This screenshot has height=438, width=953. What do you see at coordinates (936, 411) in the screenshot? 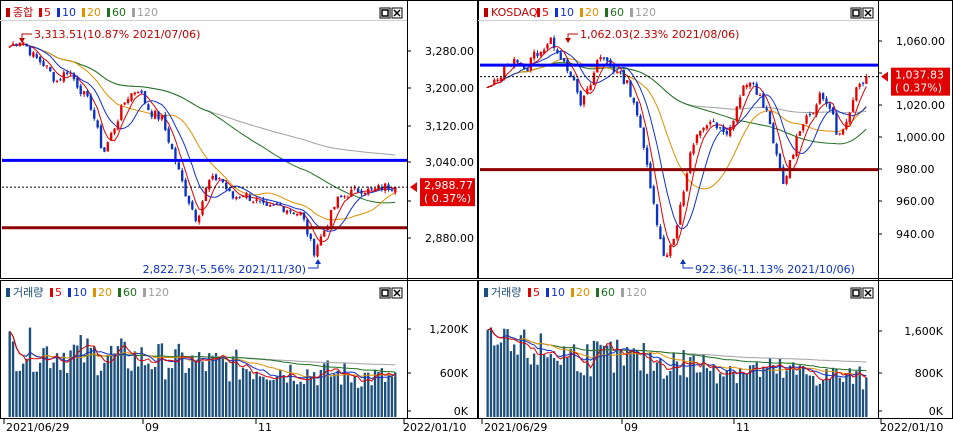
I see `volume-tick-label: 0K` at bounding box center [936, 411].